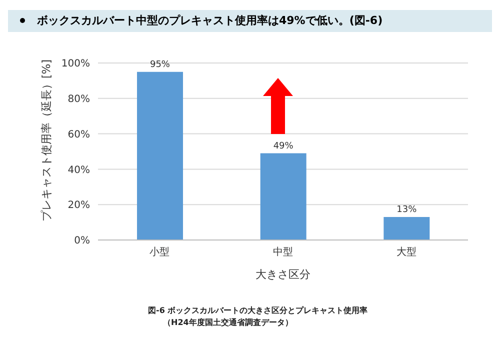  What do you see at coordinates (79, 99) in the screenshot?
I see `y-tick-label: 80%` at bounding box center [79, 99].